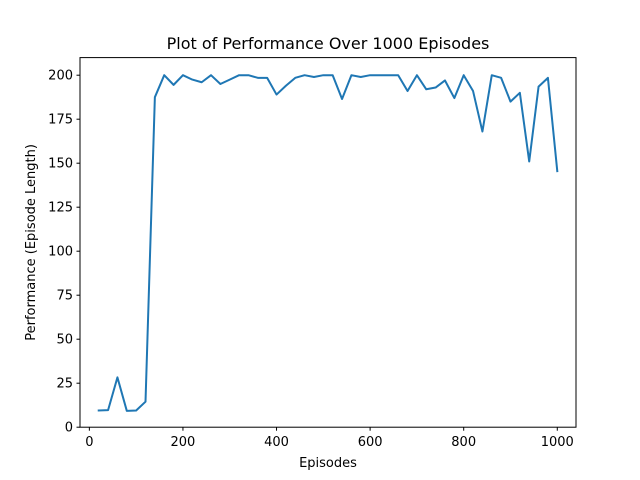  I want to click on x-tick-label: 200, so click(183, 442).